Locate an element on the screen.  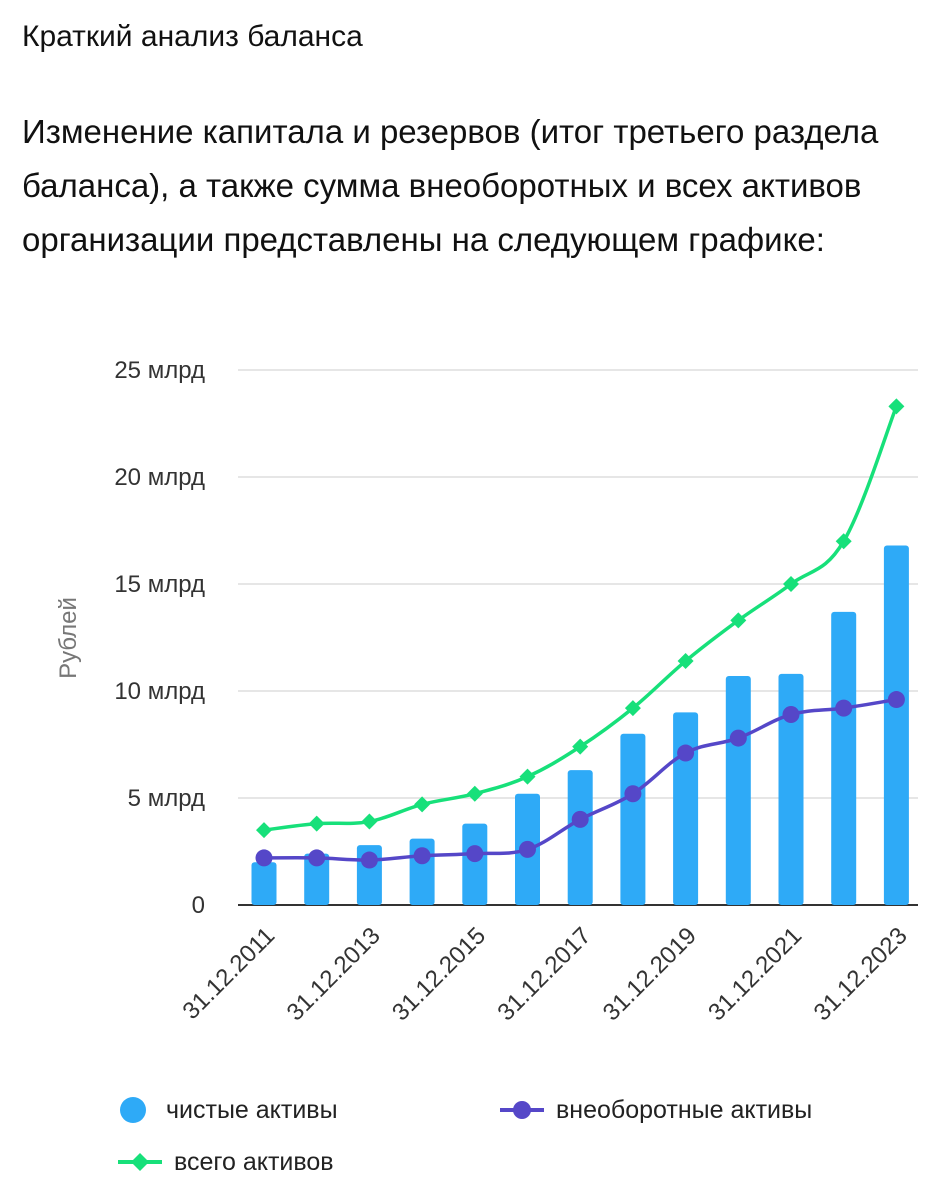
x-tick-label: 31.12.2015 is located at coordinates (439, 974).